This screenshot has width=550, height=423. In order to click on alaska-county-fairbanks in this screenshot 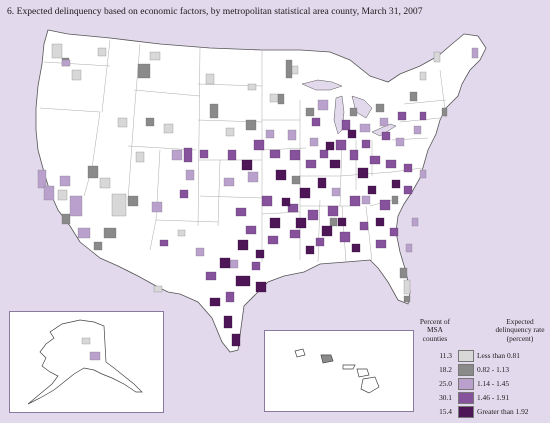, I will do `click(86, 341)`.